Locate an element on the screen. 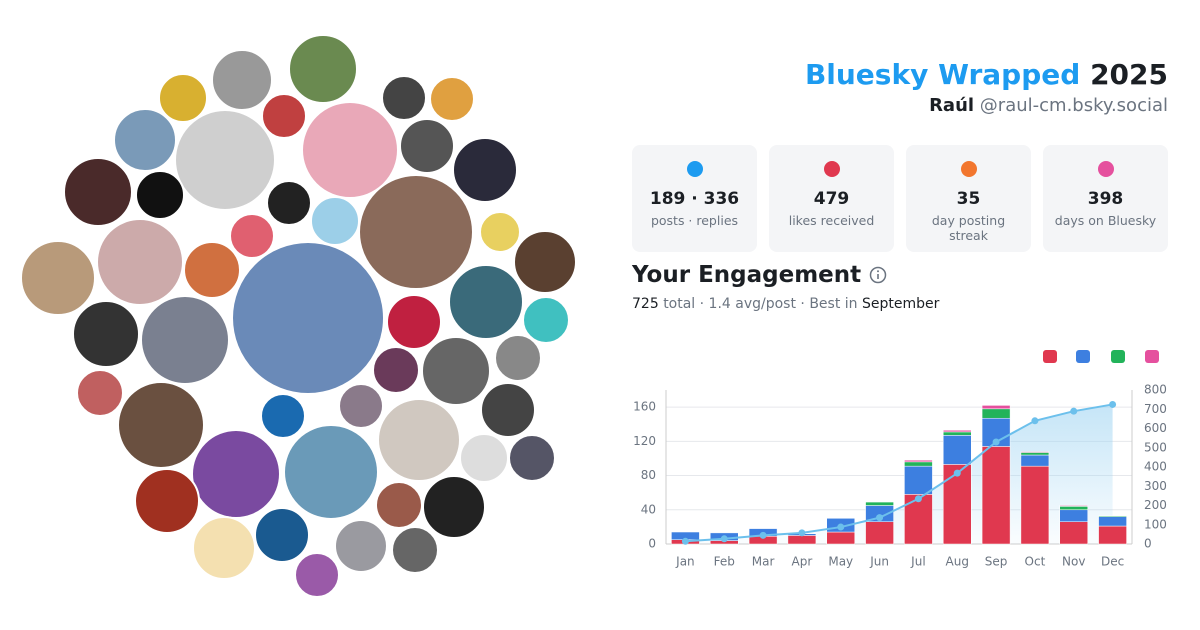 This screenshot has width=1200, height=630. line is located at coordinates (899, 473).